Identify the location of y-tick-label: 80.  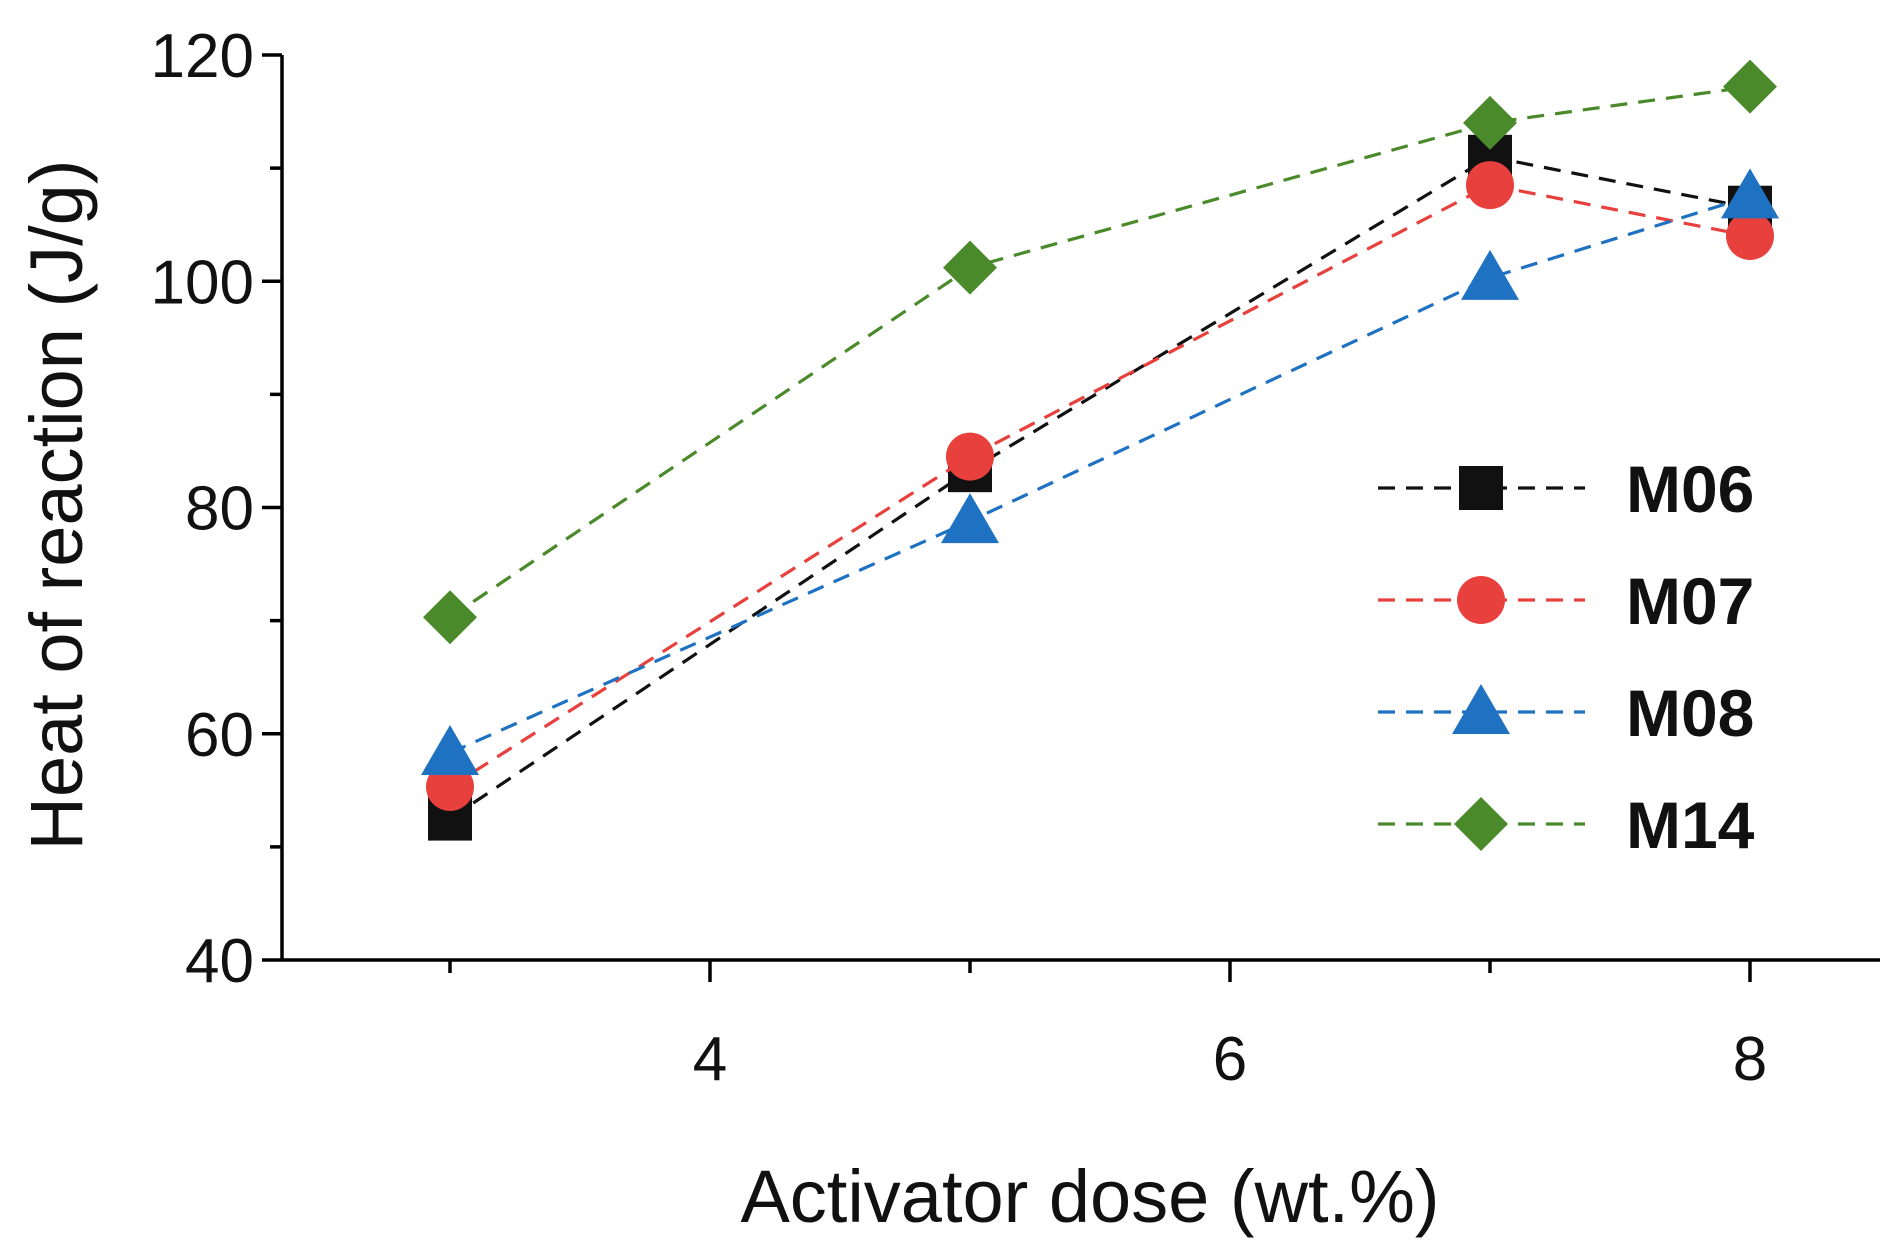
(219, 509).